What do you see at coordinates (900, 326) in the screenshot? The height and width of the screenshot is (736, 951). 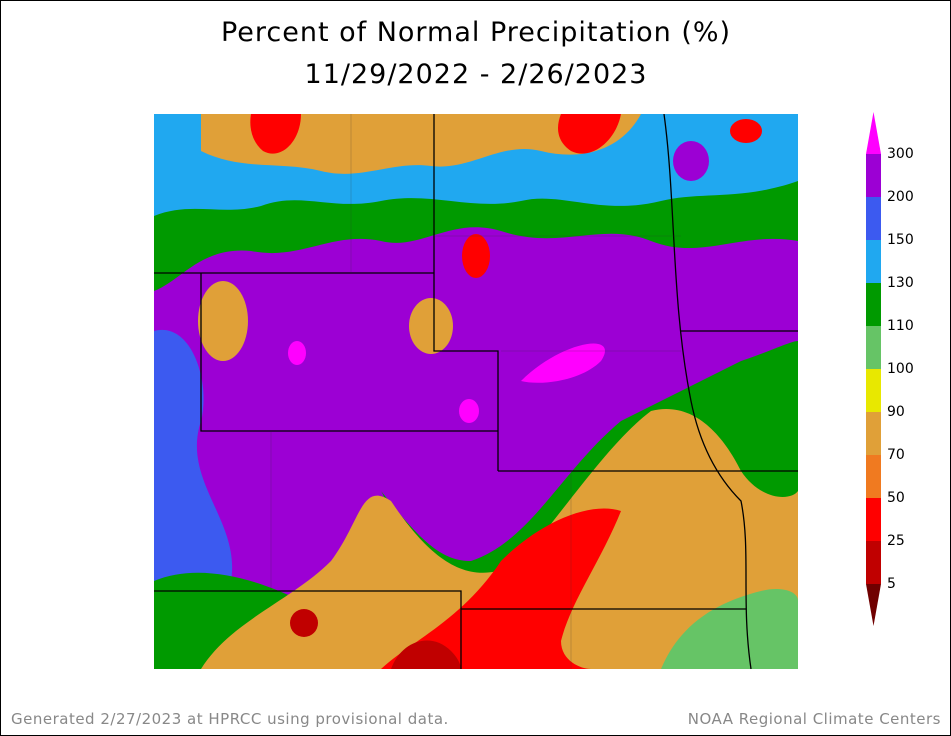 I see `legend-label: 110` at bounding box center [900, 326].